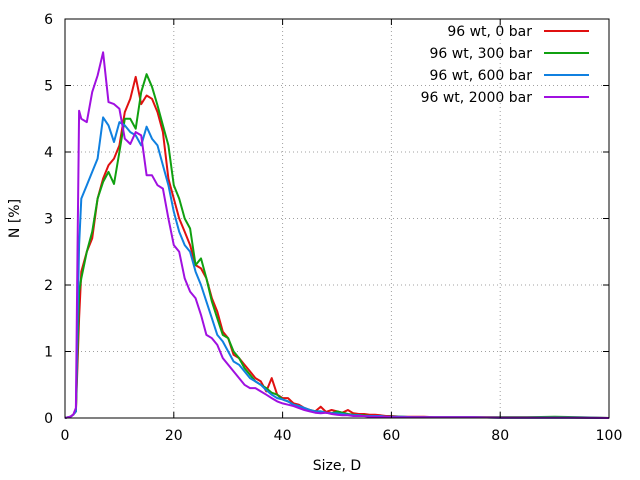 The width and height of the screenshot is (640, 480). I want to click on x-tick-label: 60, so click(391, 436).